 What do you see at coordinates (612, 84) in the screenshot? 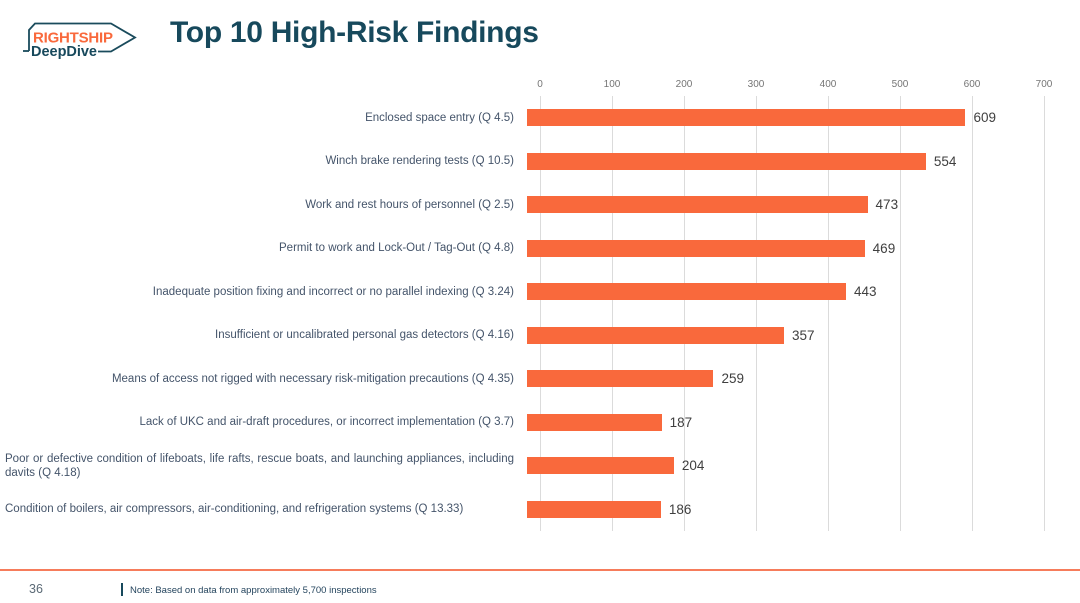
I see `x-tick-label: 100` at bounding box center [612, 84].